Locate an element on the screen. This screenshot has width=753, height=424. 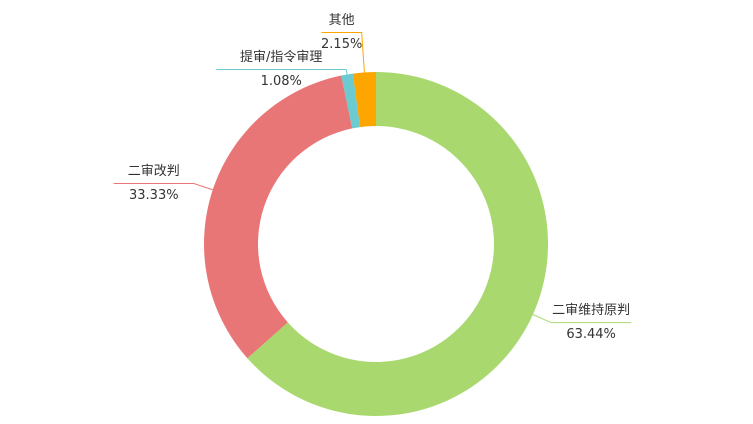
slice-value-label: 33.33% is located at coordinates (154, 195).